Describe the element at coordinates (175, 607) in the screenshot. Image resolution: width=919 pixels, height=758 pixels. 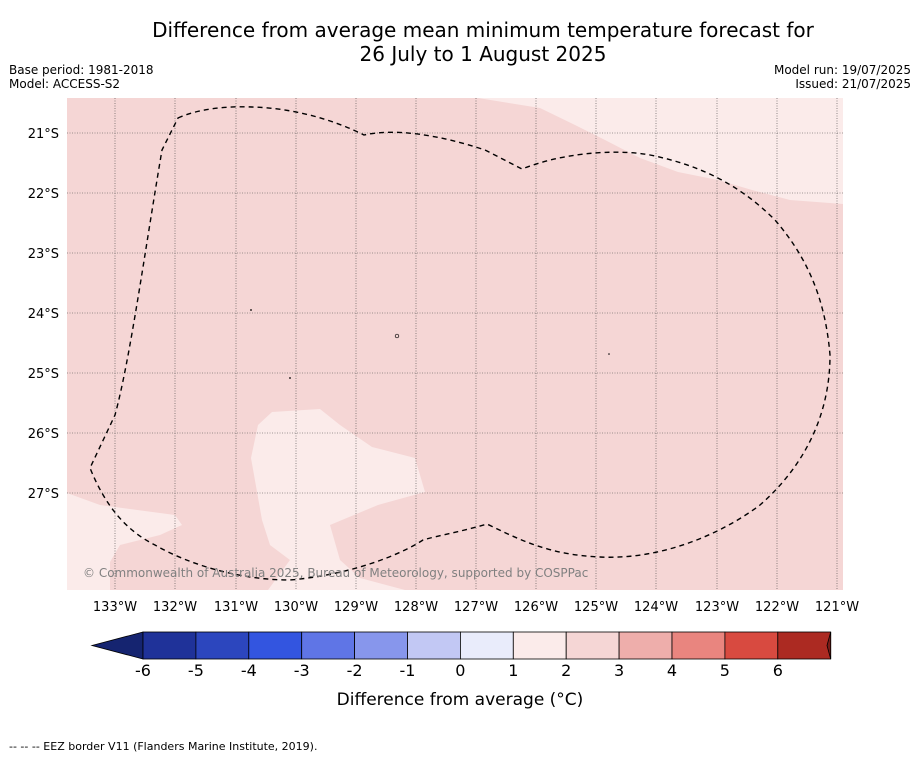
I see `lon-label: 132°W` at that location.